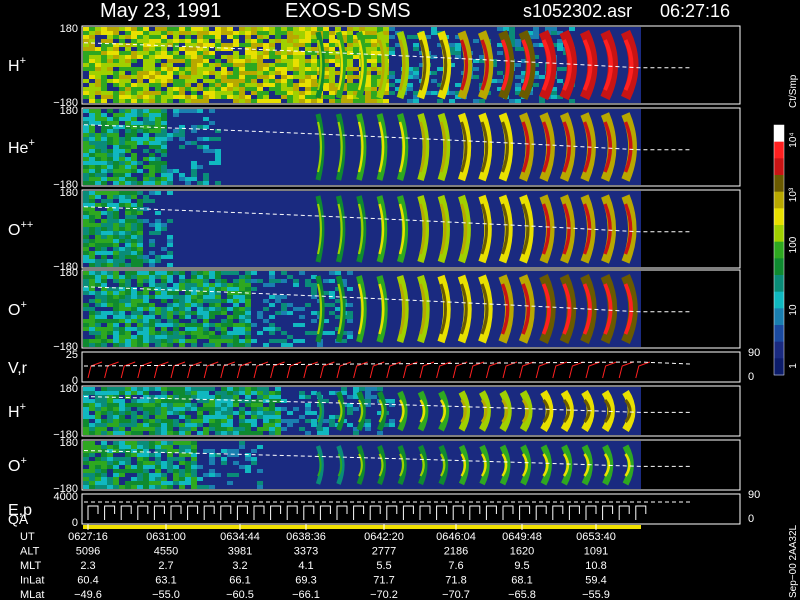 This screenshot has width=800, height=600. Describe the element at coordinates (522, 594) in the screenshot. I see `footer-cell: −65.8` at that location.